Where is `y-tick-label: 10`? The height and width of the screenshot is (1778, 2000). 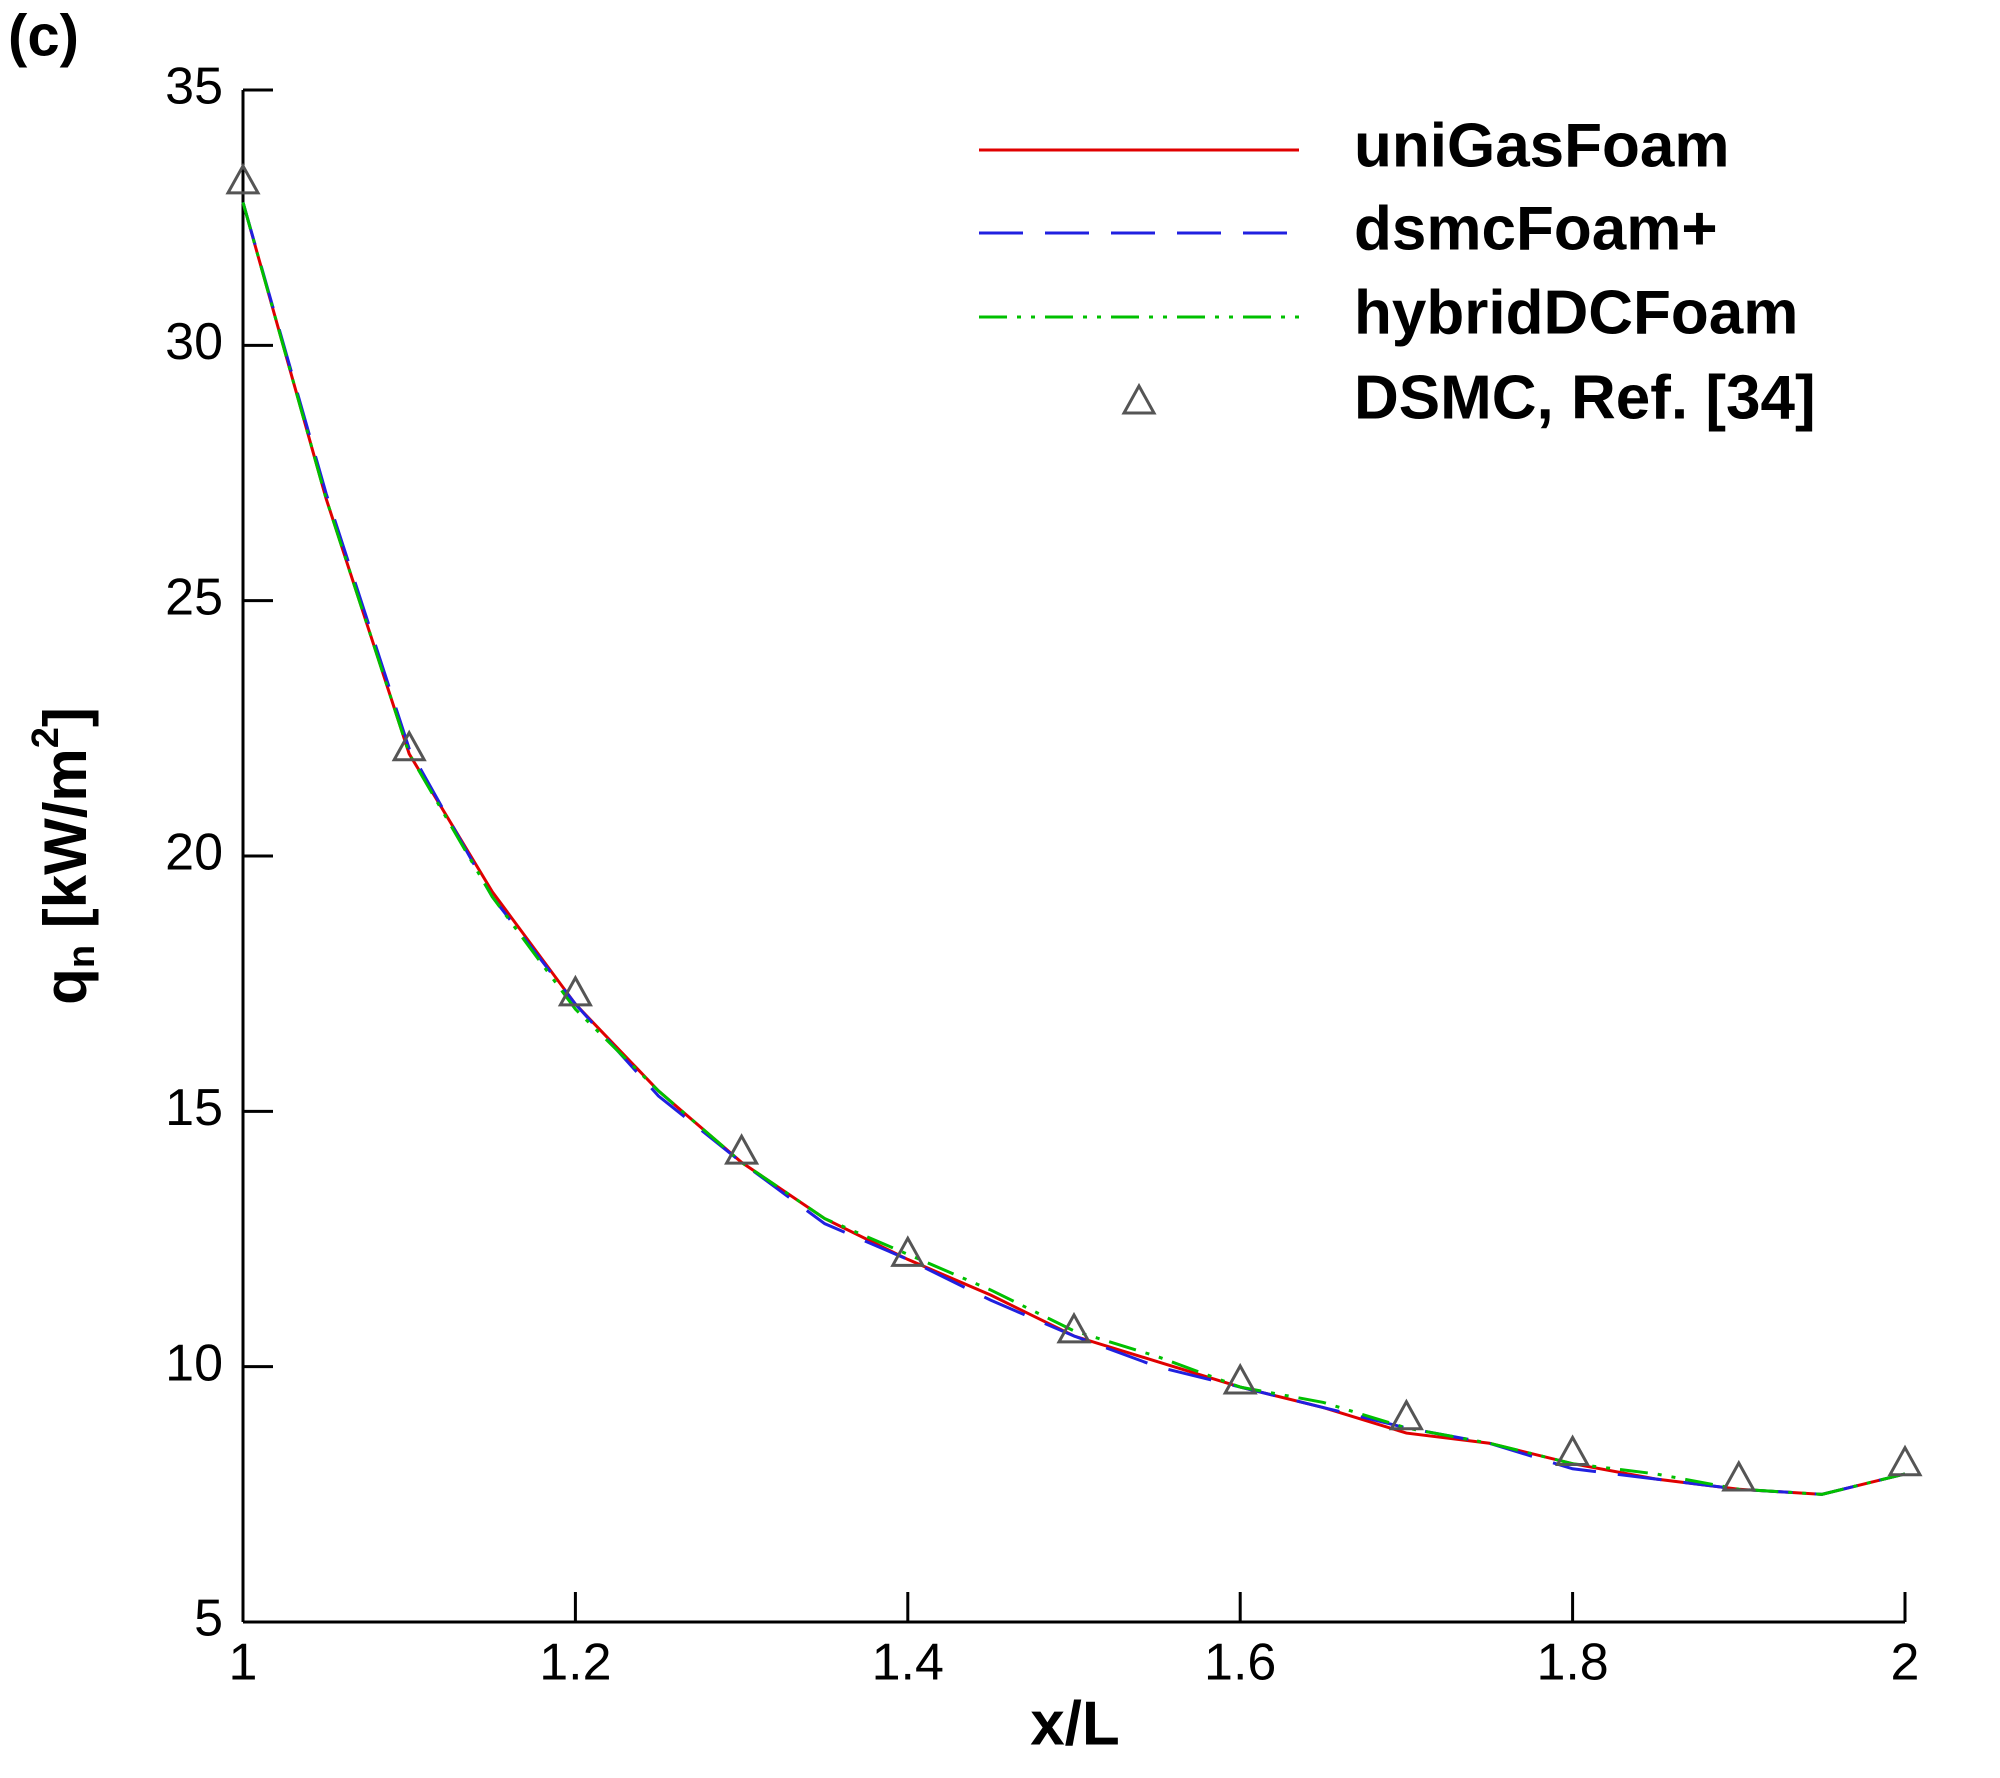 y-tick-label: 10 is located at coordinates (194, 1363).